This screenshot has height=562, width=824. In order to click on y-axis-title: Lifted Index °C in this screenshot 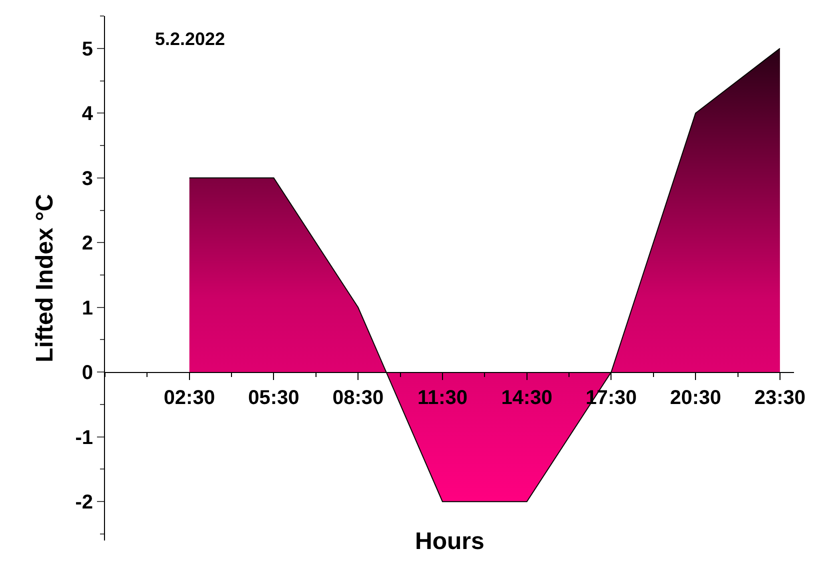, I will do `click(44, 278)`.